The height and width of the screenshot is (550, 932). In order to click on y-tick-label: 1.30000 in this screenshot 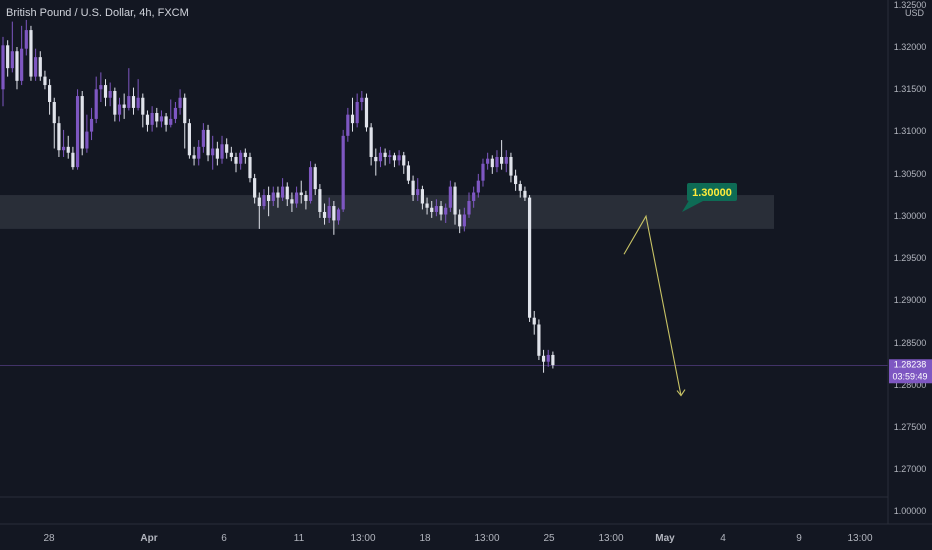, I will do `click(910, 216)`.